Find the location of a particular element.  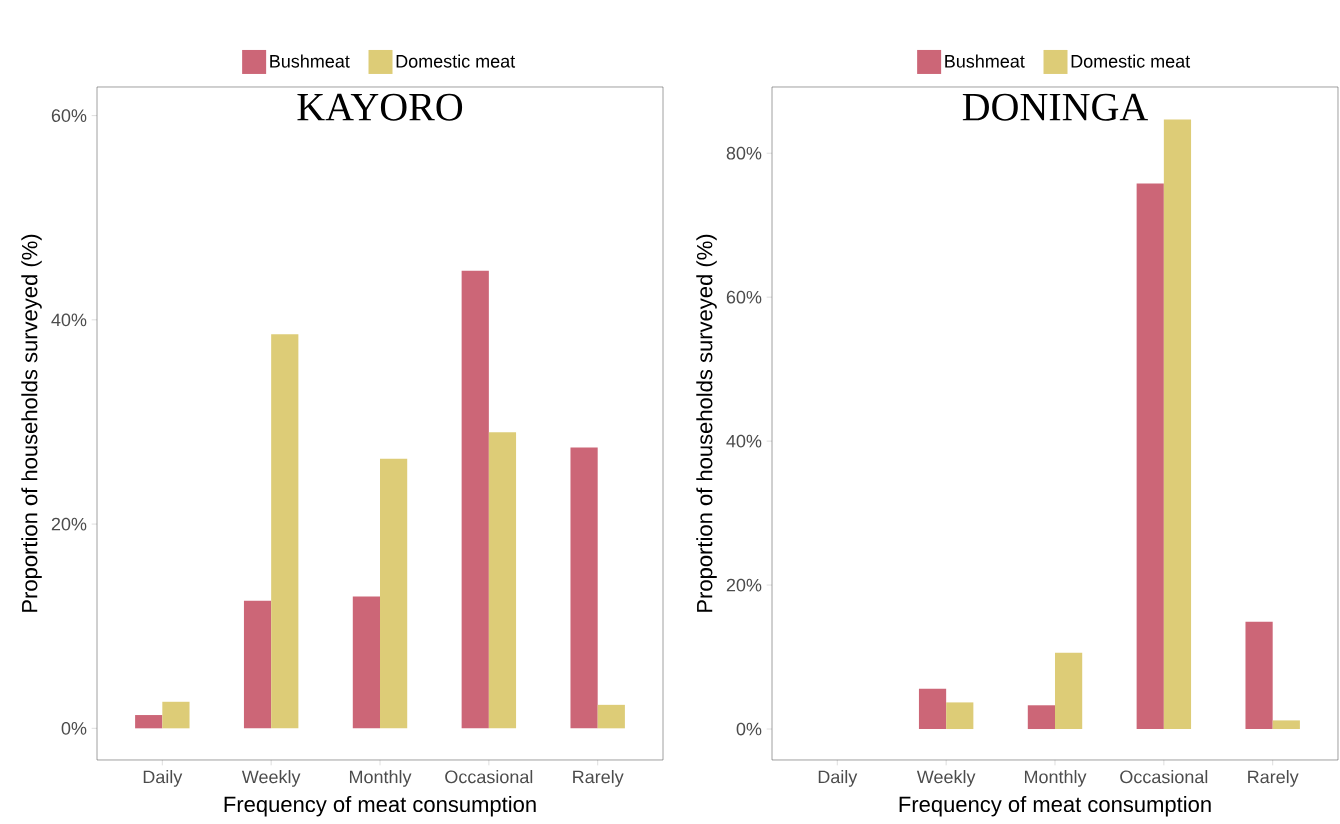

chart-title: KAYORO is located at coordinates (380, 107).